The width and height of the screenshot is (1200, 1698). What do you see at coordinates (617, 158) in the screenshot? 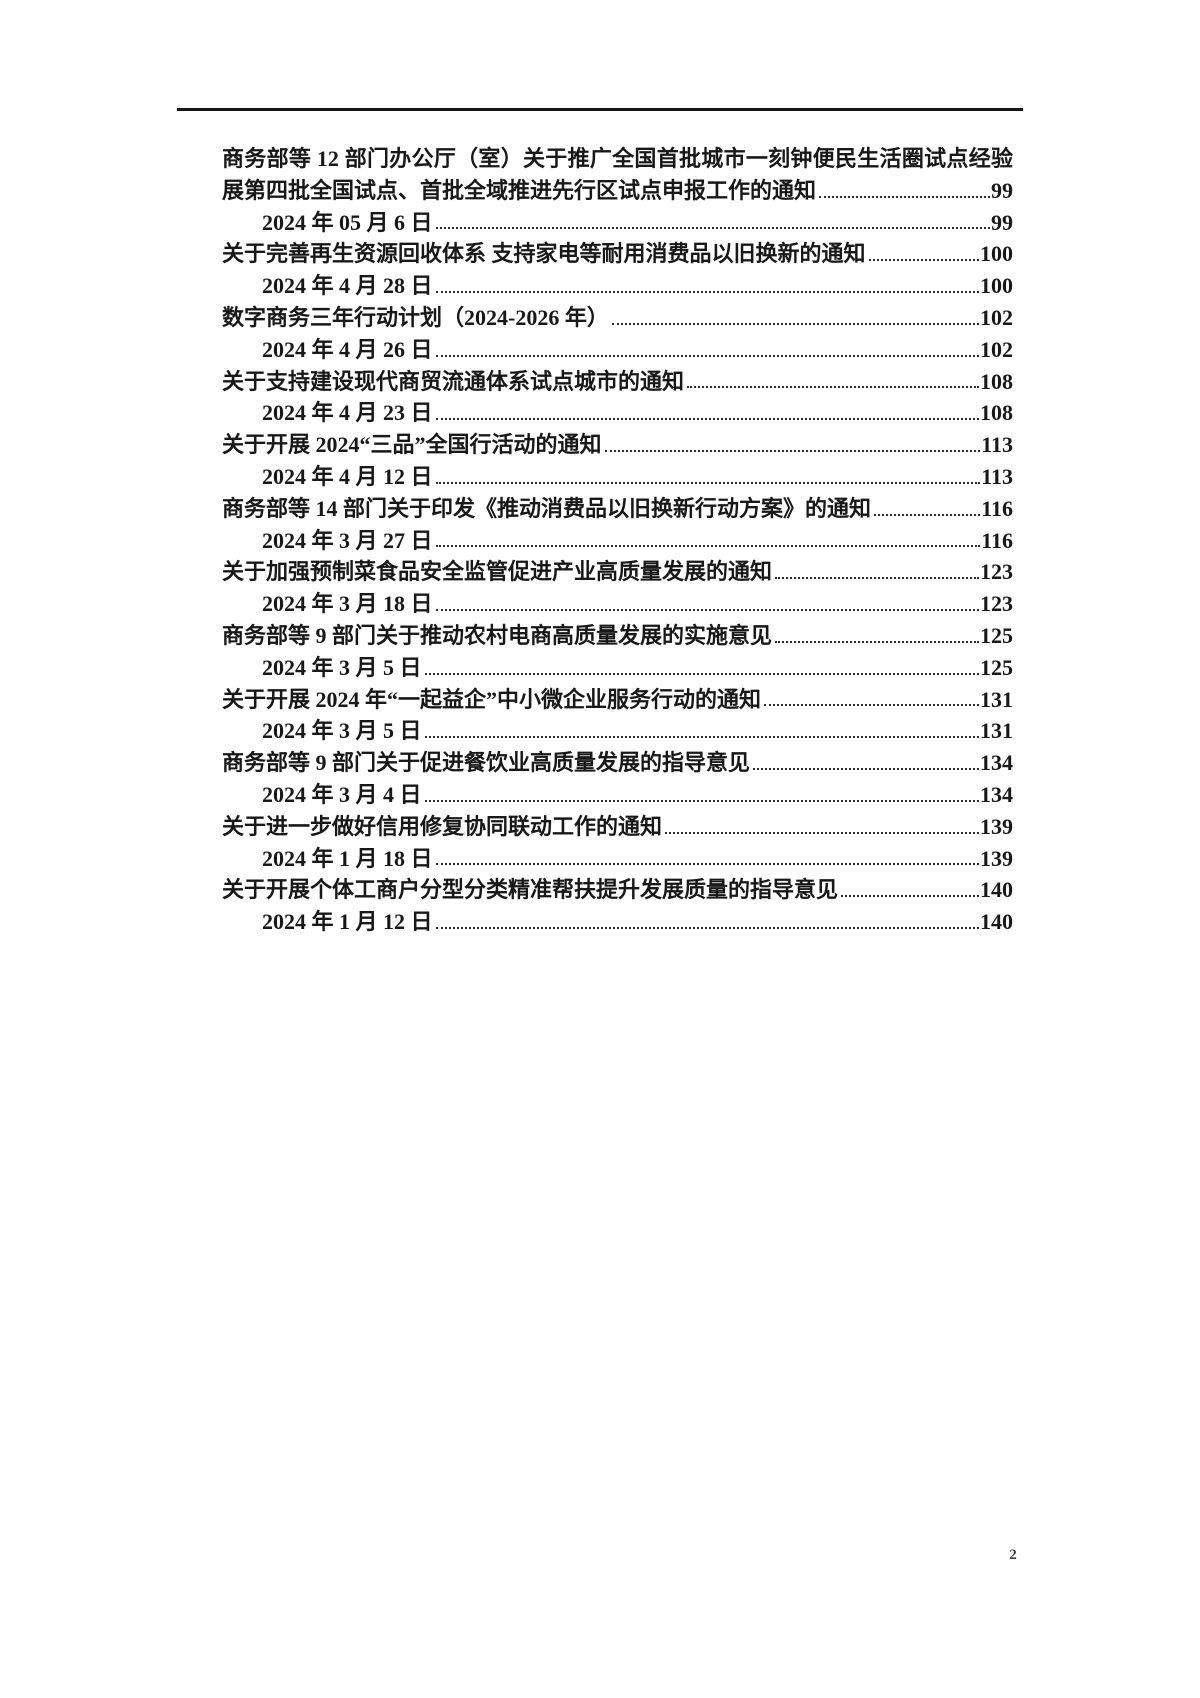
I see `toc-entry-title-line: 商务部等 12 部门办公厅（室）关于推广全国首批城市一刻钟便民生活圈试点经验及开` at bounding box center [617, 158].